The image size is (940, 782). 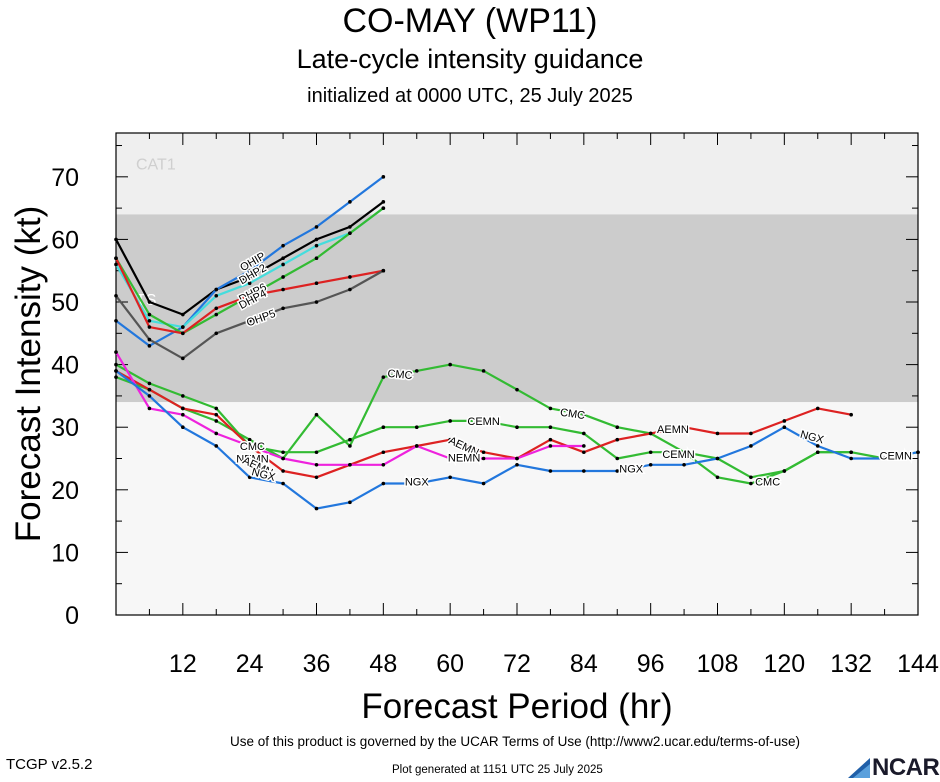 What do you see at coordinates (183, 664) in the screenshot?
I see `x-tick-label: 12` at bounding box center [183, 664].